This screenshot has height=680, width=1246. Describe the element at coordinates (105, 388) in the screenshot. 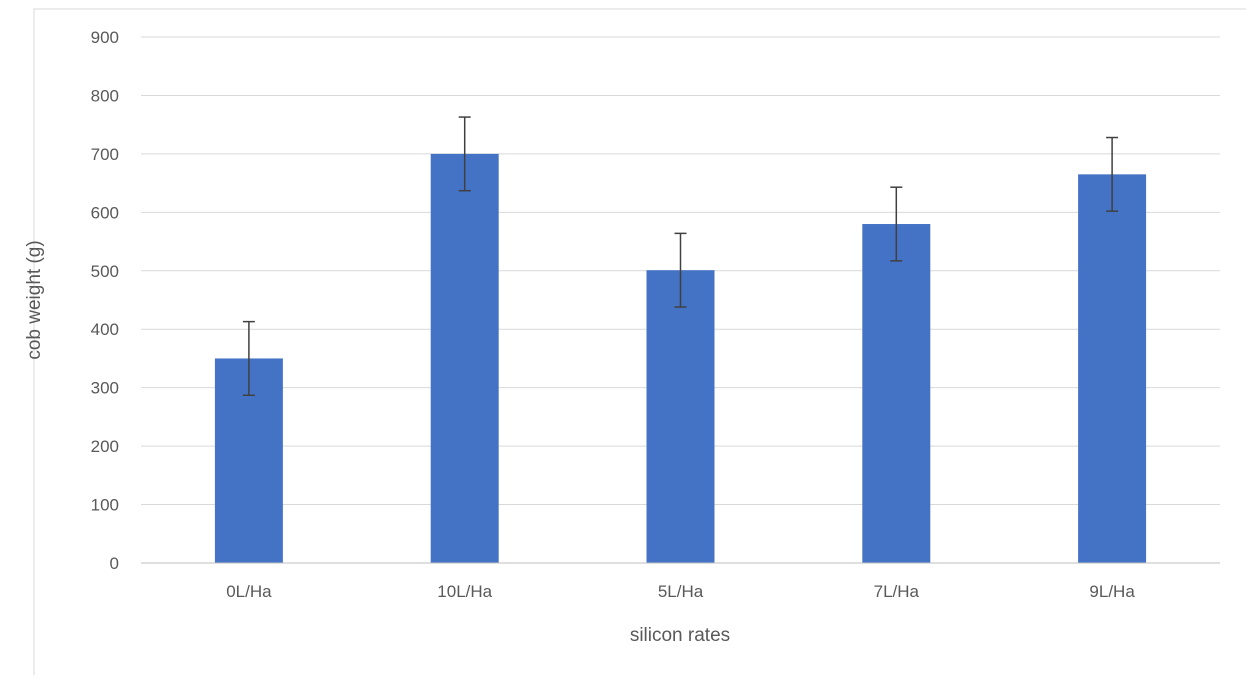

I see `y-tick-label: 300` at that location.